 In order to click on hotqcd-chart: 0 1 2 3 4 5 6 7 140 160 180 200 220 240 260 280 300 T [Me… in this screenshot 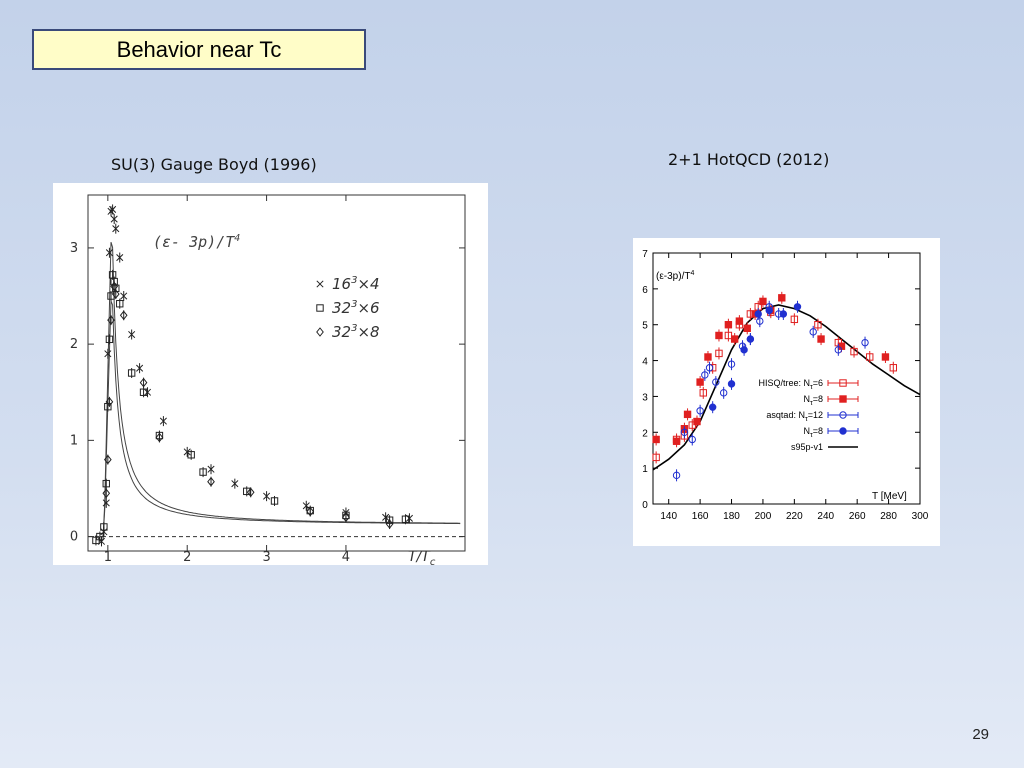, I will do `click(785, 385)`.